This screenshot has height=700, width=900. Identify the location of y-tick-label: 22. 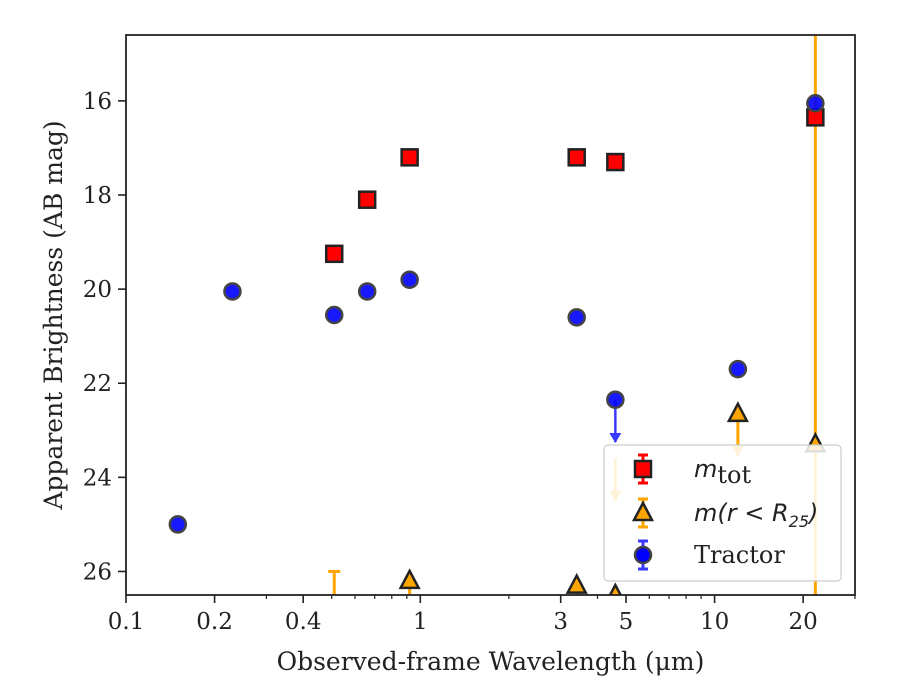
(97, 384).